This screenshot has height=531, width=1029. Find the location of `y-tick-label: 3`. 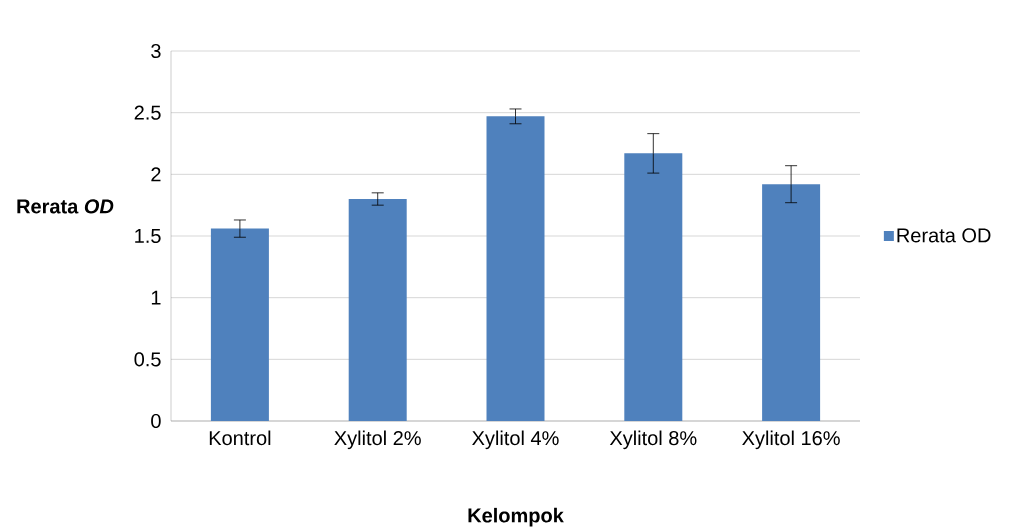

y-tick-label: 3 is located at coordinates (156, 51).